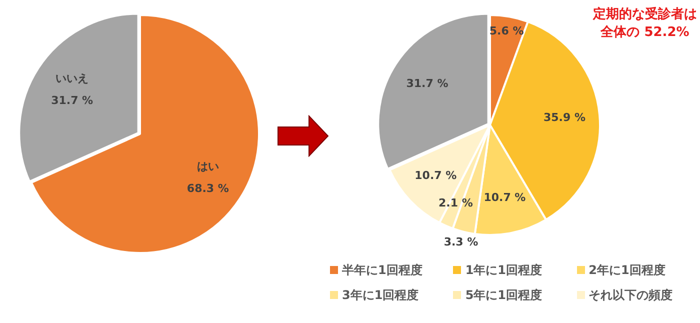  I want to click on legend-label: 1年に1回程度, so click(504, 270).